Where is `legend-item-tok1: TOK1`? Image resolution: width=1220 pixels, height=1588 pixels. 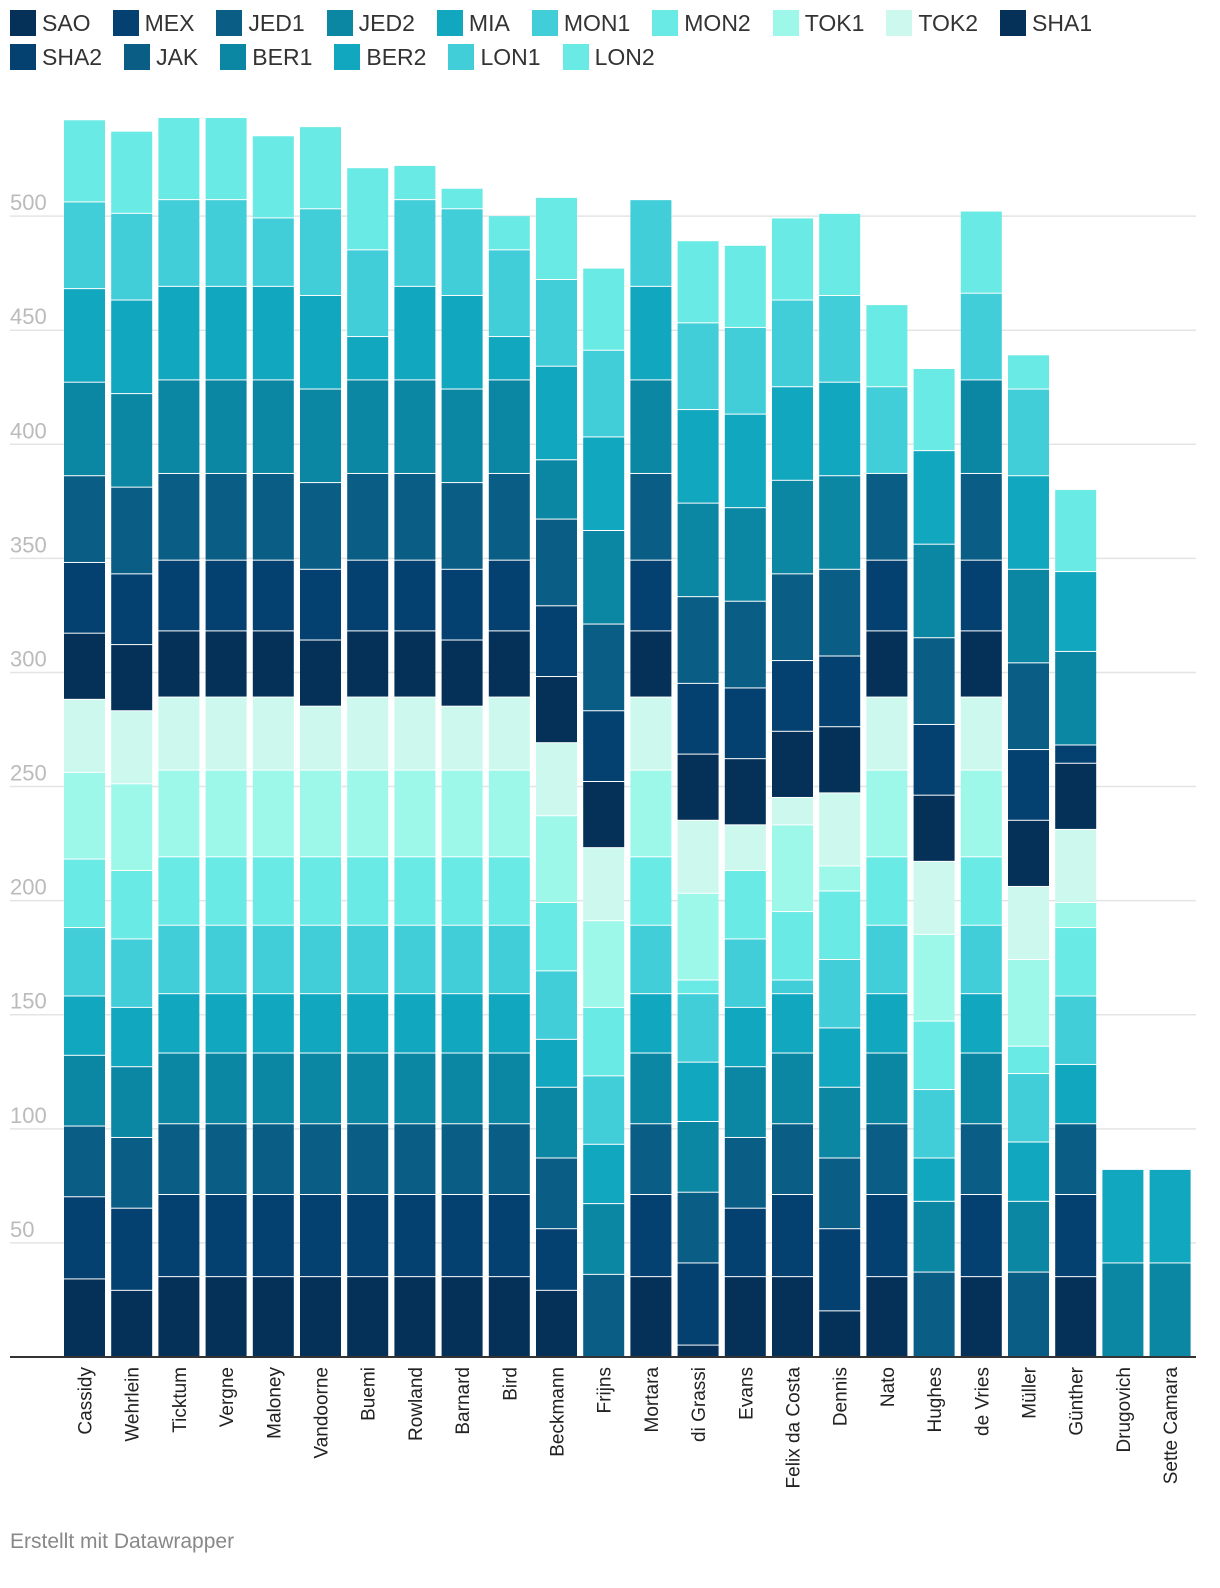 legend-item-tok1: TOK1 is located at coordinates (818, 22).